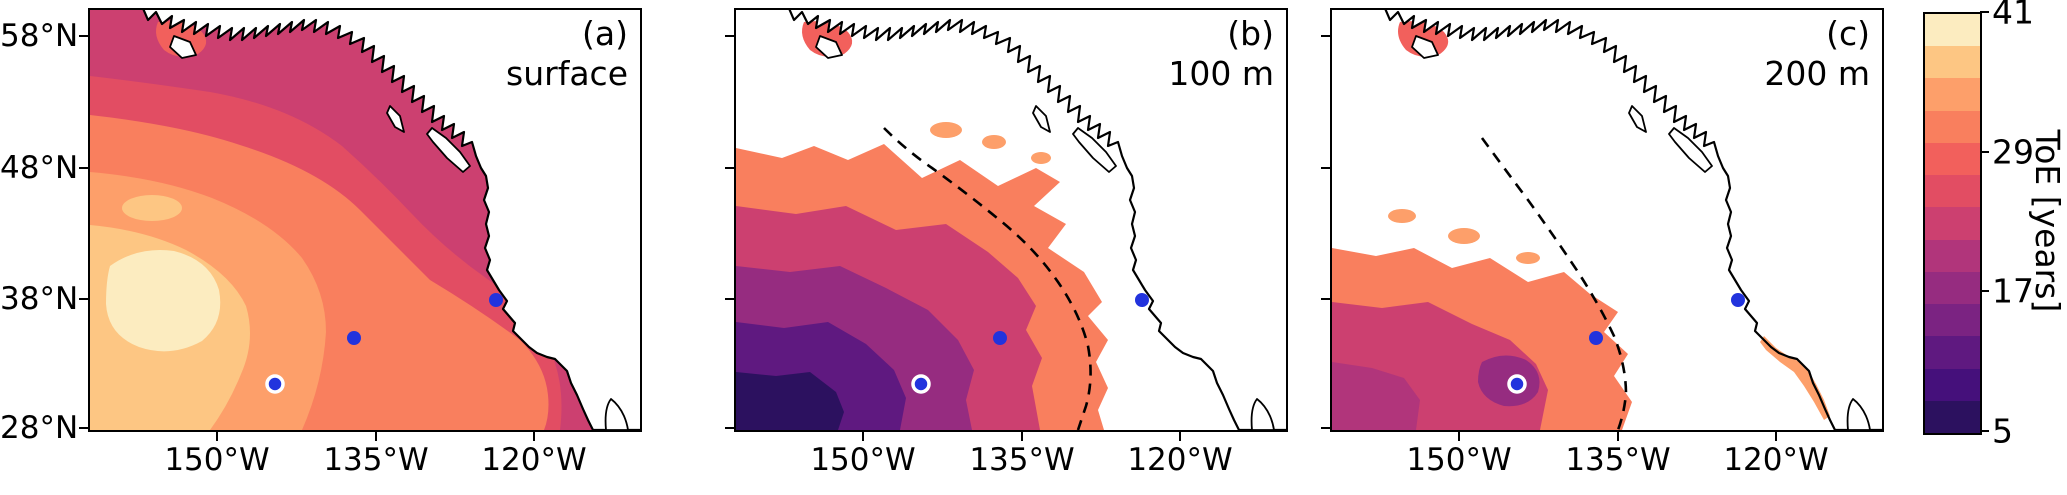 This screenshot has height=495, width=2067. Describe the element at coordinates (1795, 378) in the screenshot. I see `contour-fill-coastal-strip` at that location.